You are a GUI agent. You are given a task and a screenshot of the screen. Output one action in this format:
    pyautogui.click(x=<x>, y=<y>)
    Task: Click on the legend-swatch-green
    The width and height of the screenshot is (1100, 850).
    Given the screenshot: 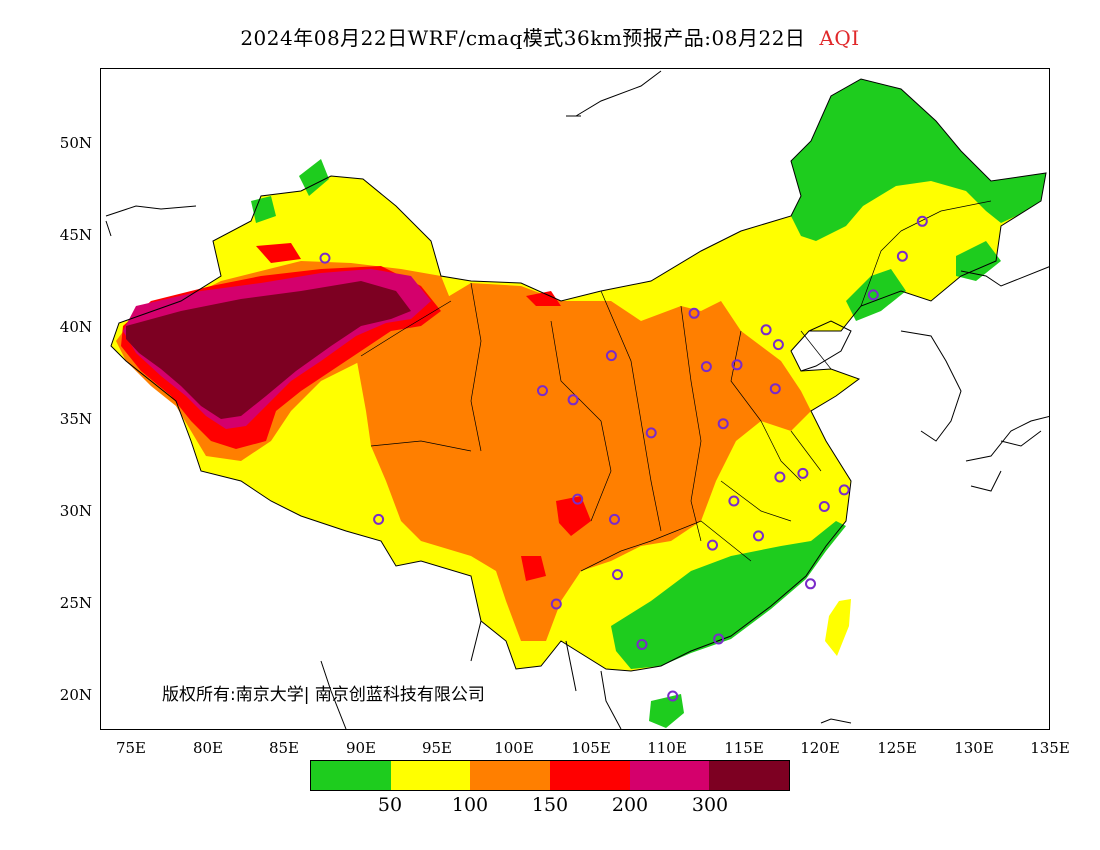 What is the action you would take?
    pyautogui.click(x=351, y=775)
    